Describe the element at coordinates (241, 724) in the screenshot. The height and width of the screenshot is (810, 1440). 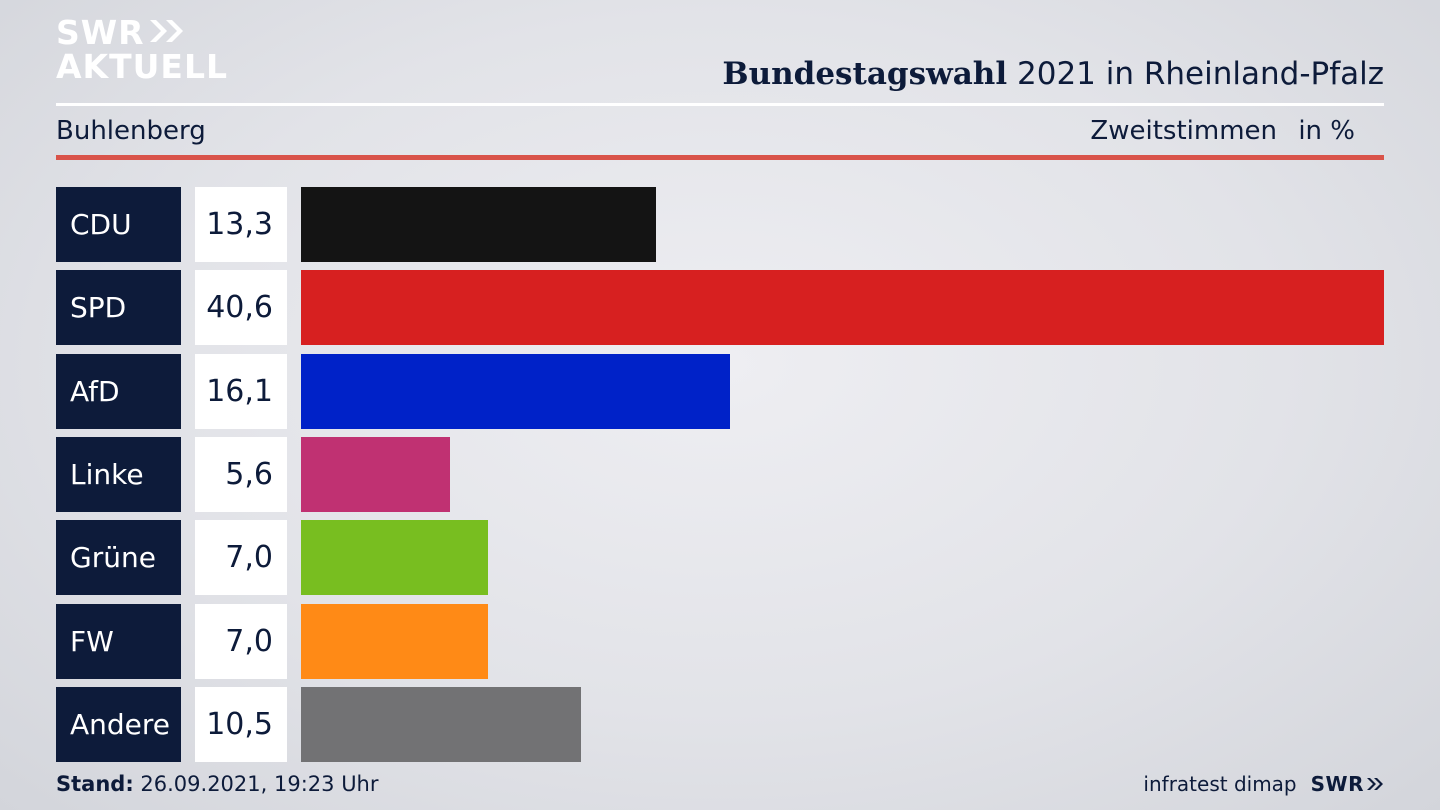
I see `value-label: 10,5` at that location.